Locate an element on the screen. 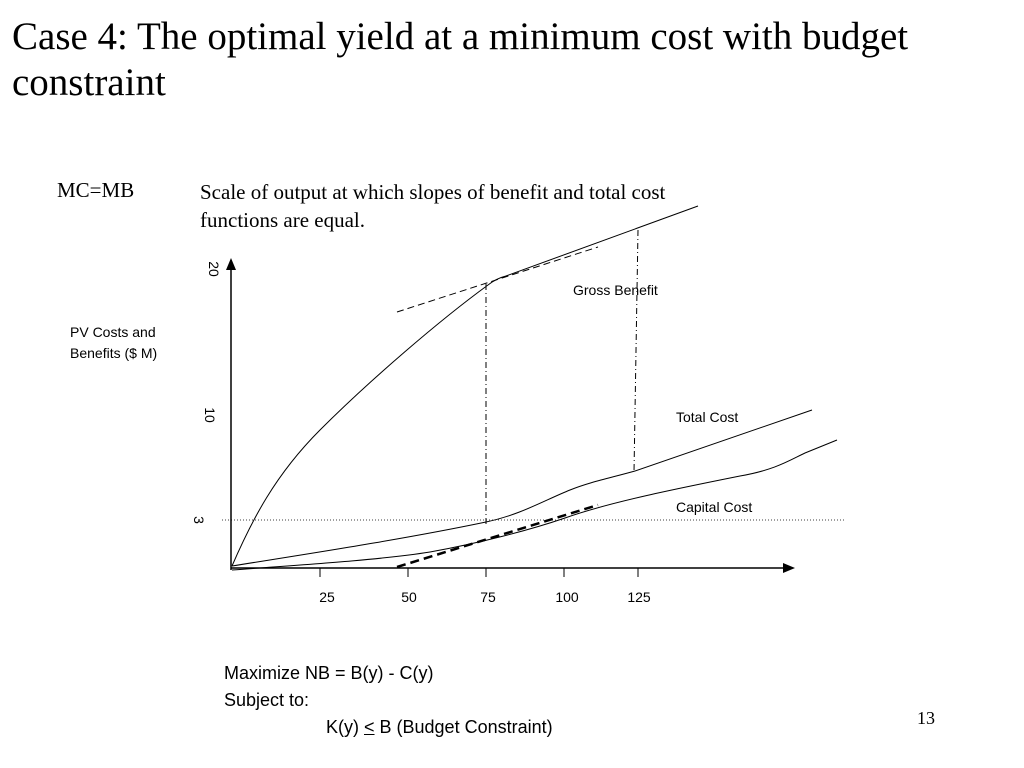 This screenshot has height=768, width=1024. x-tick-label: 25 is located at coordinates (327, 597).